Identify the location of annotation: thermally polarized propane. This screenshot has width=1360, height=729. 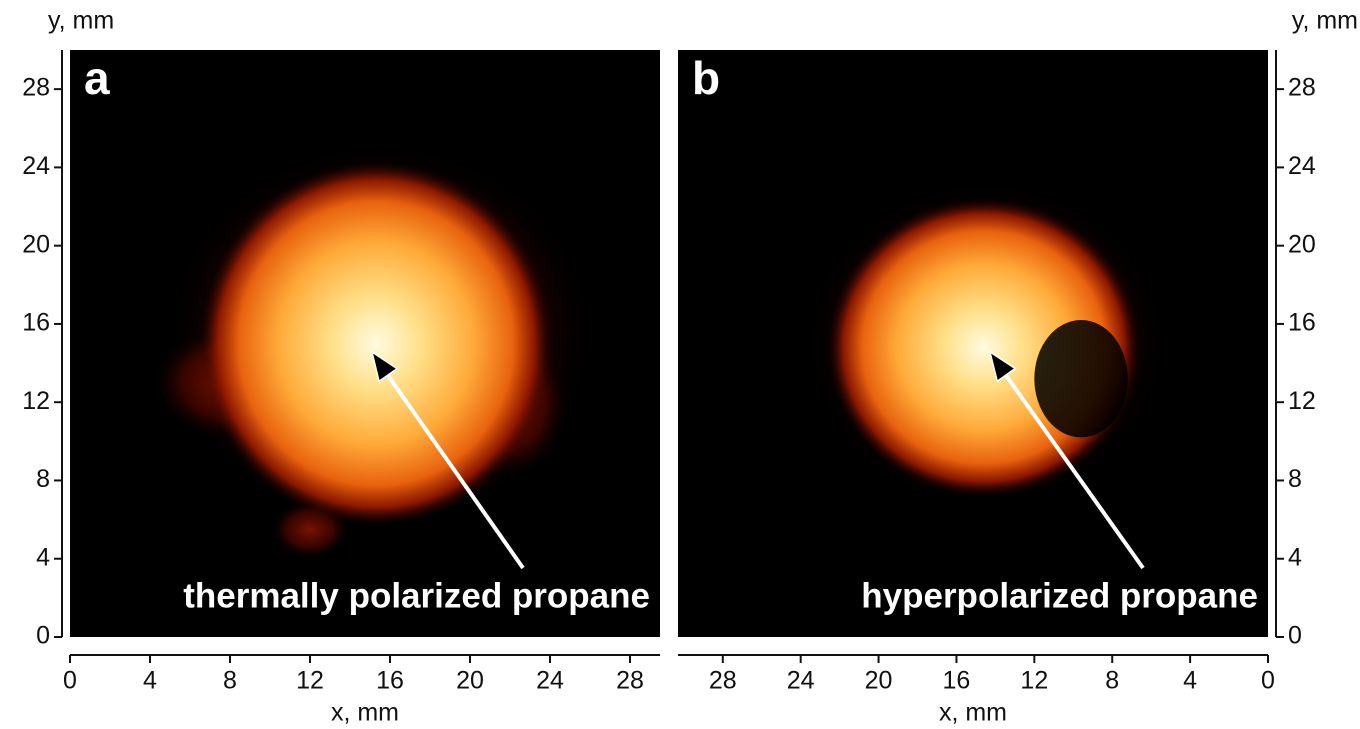
(416, 595).